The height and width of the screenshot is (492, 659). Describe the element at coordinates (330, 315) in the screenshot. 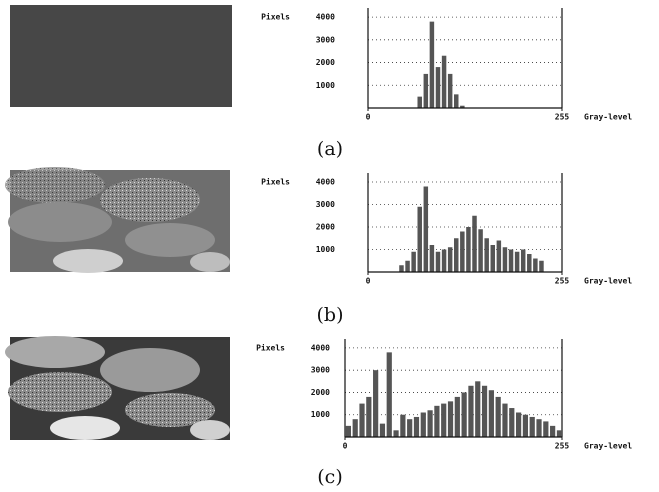

I see `caption: (b)` at that location.